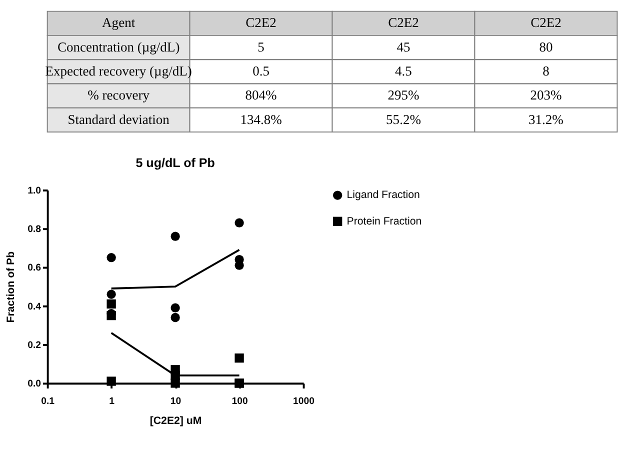 Image resolution: width=623 pixels, height=453 pixels. What do you see at coordinates (11, 286) in the screenshot?
I see `y-axis-title: Fraction of Pb` at bounding box center [11, 286].